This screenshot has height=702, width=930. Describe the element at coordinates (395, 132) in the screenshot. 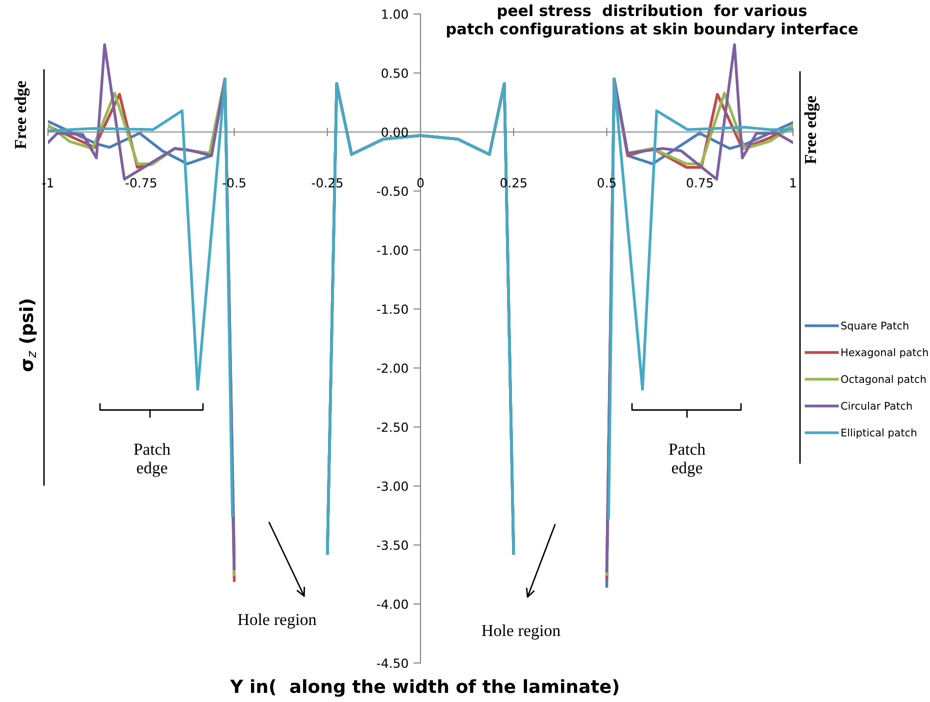

I see `y-tick-label: 0.00` at that location.